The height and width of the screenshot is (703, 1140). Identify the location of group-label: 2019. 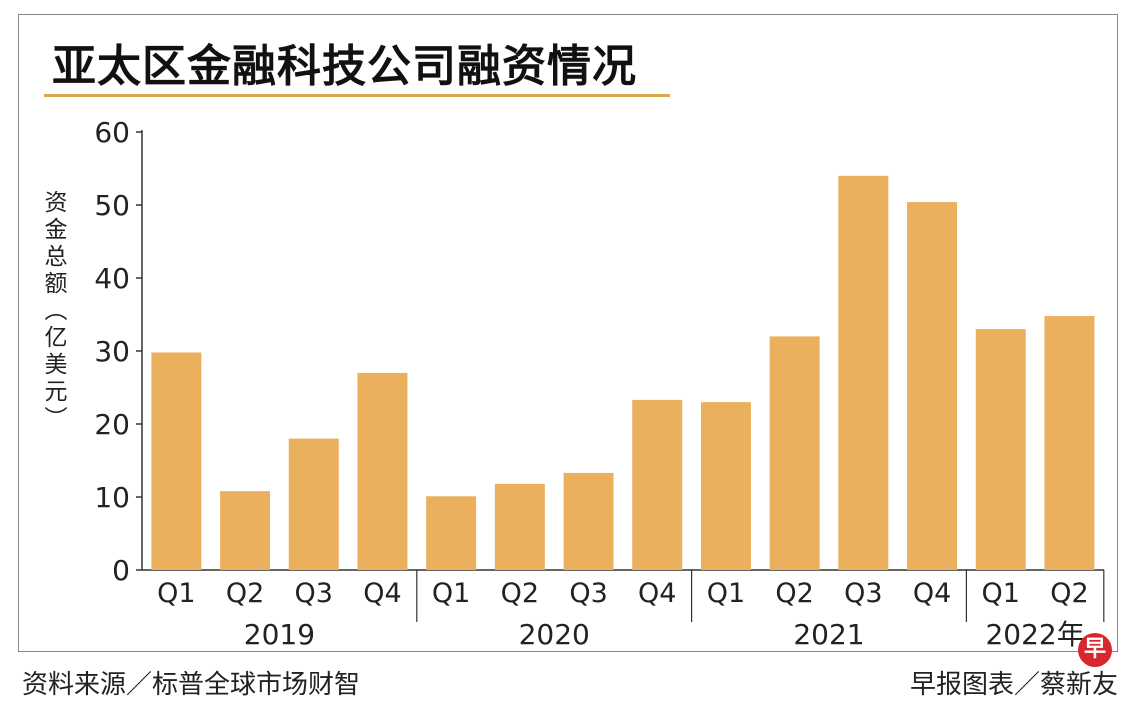
(279, 634).